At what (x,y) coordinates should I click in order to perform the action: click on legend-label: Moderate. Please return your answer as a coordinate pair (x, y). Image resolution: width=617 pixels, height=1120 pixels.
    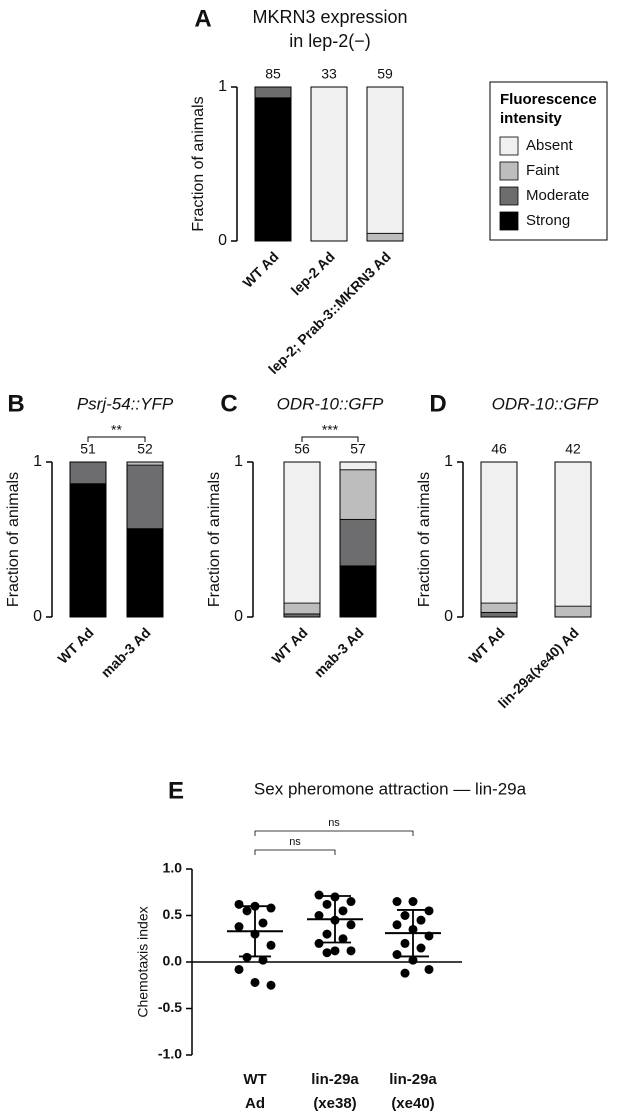
    Looking at the image, I should click on (557, 195).